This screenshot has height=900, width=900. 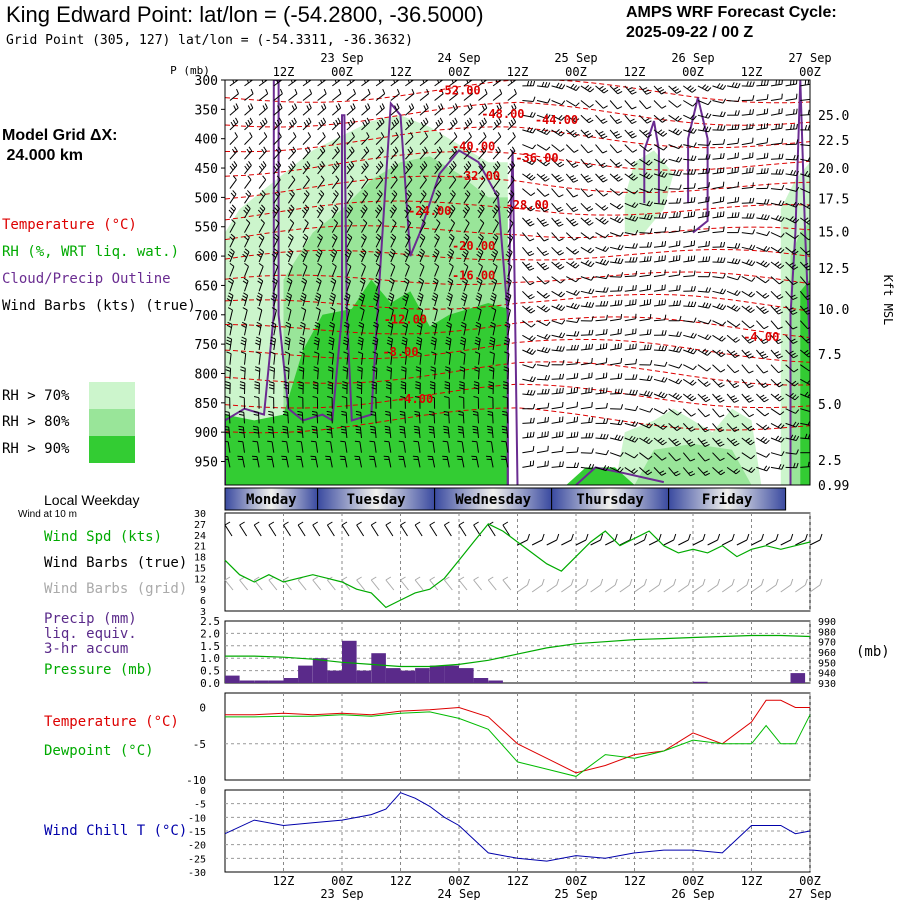 What do you see at coordinates (829, 355) in the screenshot?
I see `height-tick-label: 7.5` at bounding box center [829, 355].